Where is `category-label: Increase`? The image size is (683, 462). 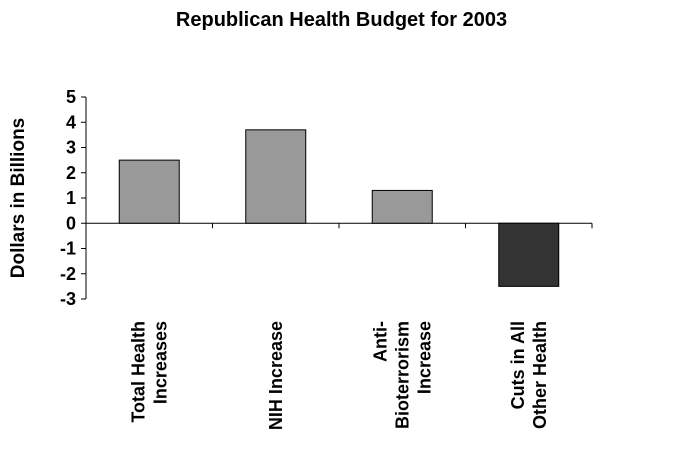 category-label: Increase is located at coordinates (424, 357).